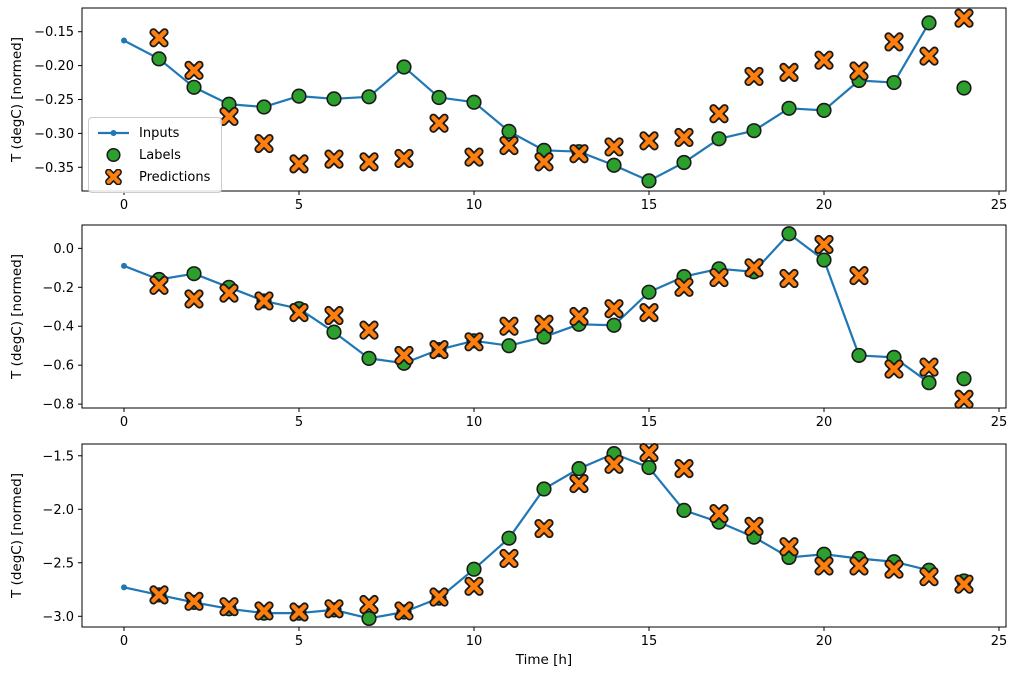 The height and width of the screenshot is (679, 1023). I want to click on inputs-dot-sample, so click(113, 133).